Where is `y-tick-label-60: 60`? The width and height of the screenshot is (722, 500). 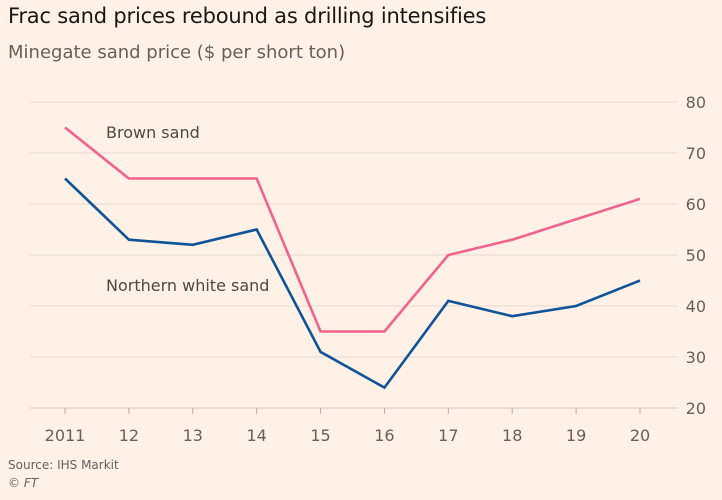 y-tick-label-60: 60 is located at coordinates (696, 204).